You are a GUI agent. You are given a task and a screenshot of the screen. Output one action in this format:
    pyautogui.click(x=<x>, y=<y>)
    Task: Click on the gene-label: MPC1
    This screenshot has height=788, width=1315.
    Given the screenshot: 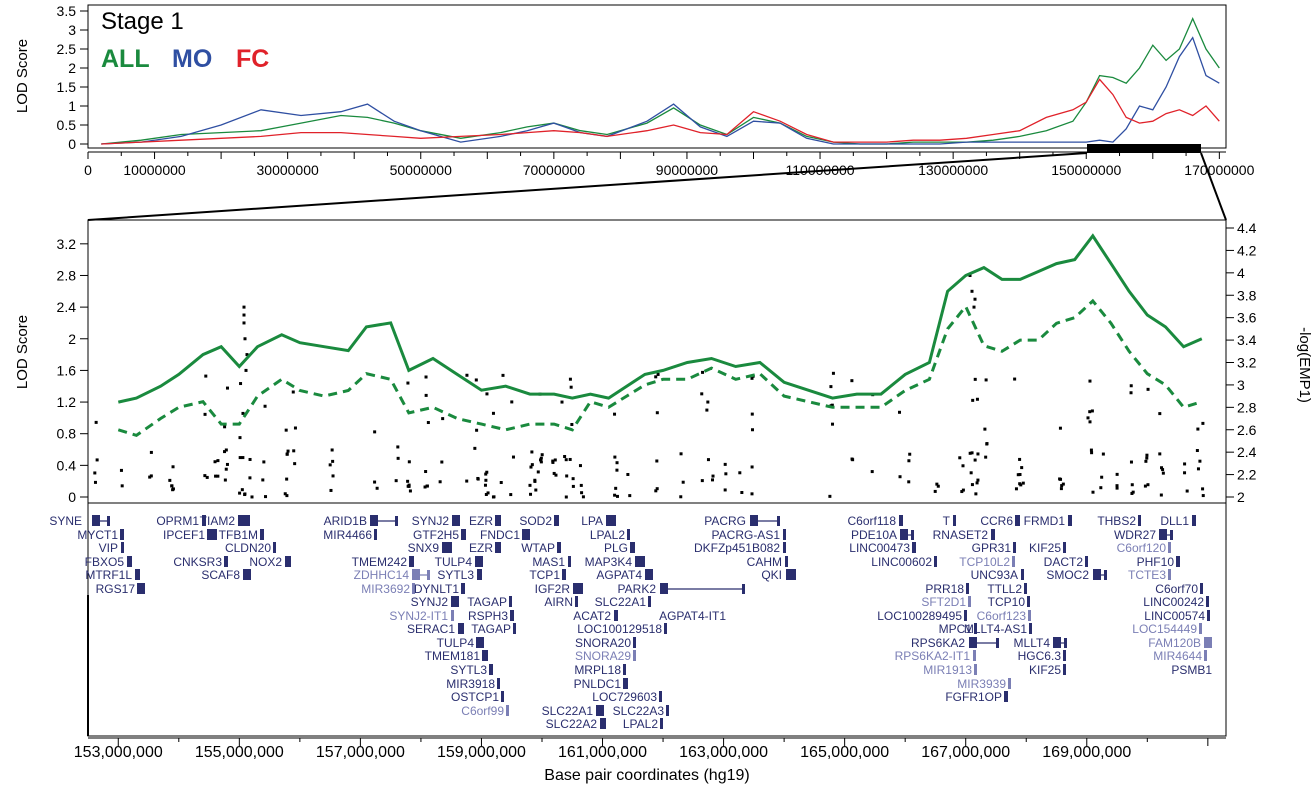 What is the action you would take?
    pyautogui.click(x=956, y=629)
    